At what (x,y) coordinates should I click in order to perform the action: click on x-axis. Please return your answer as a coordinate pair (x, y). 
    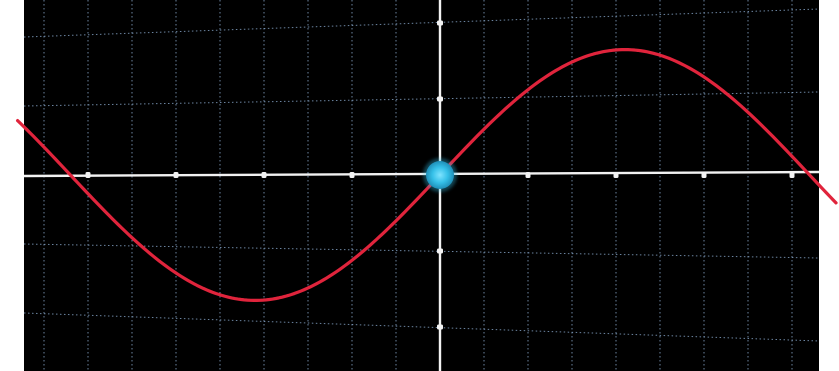
    Looking at the image, I should click on (421, 174).